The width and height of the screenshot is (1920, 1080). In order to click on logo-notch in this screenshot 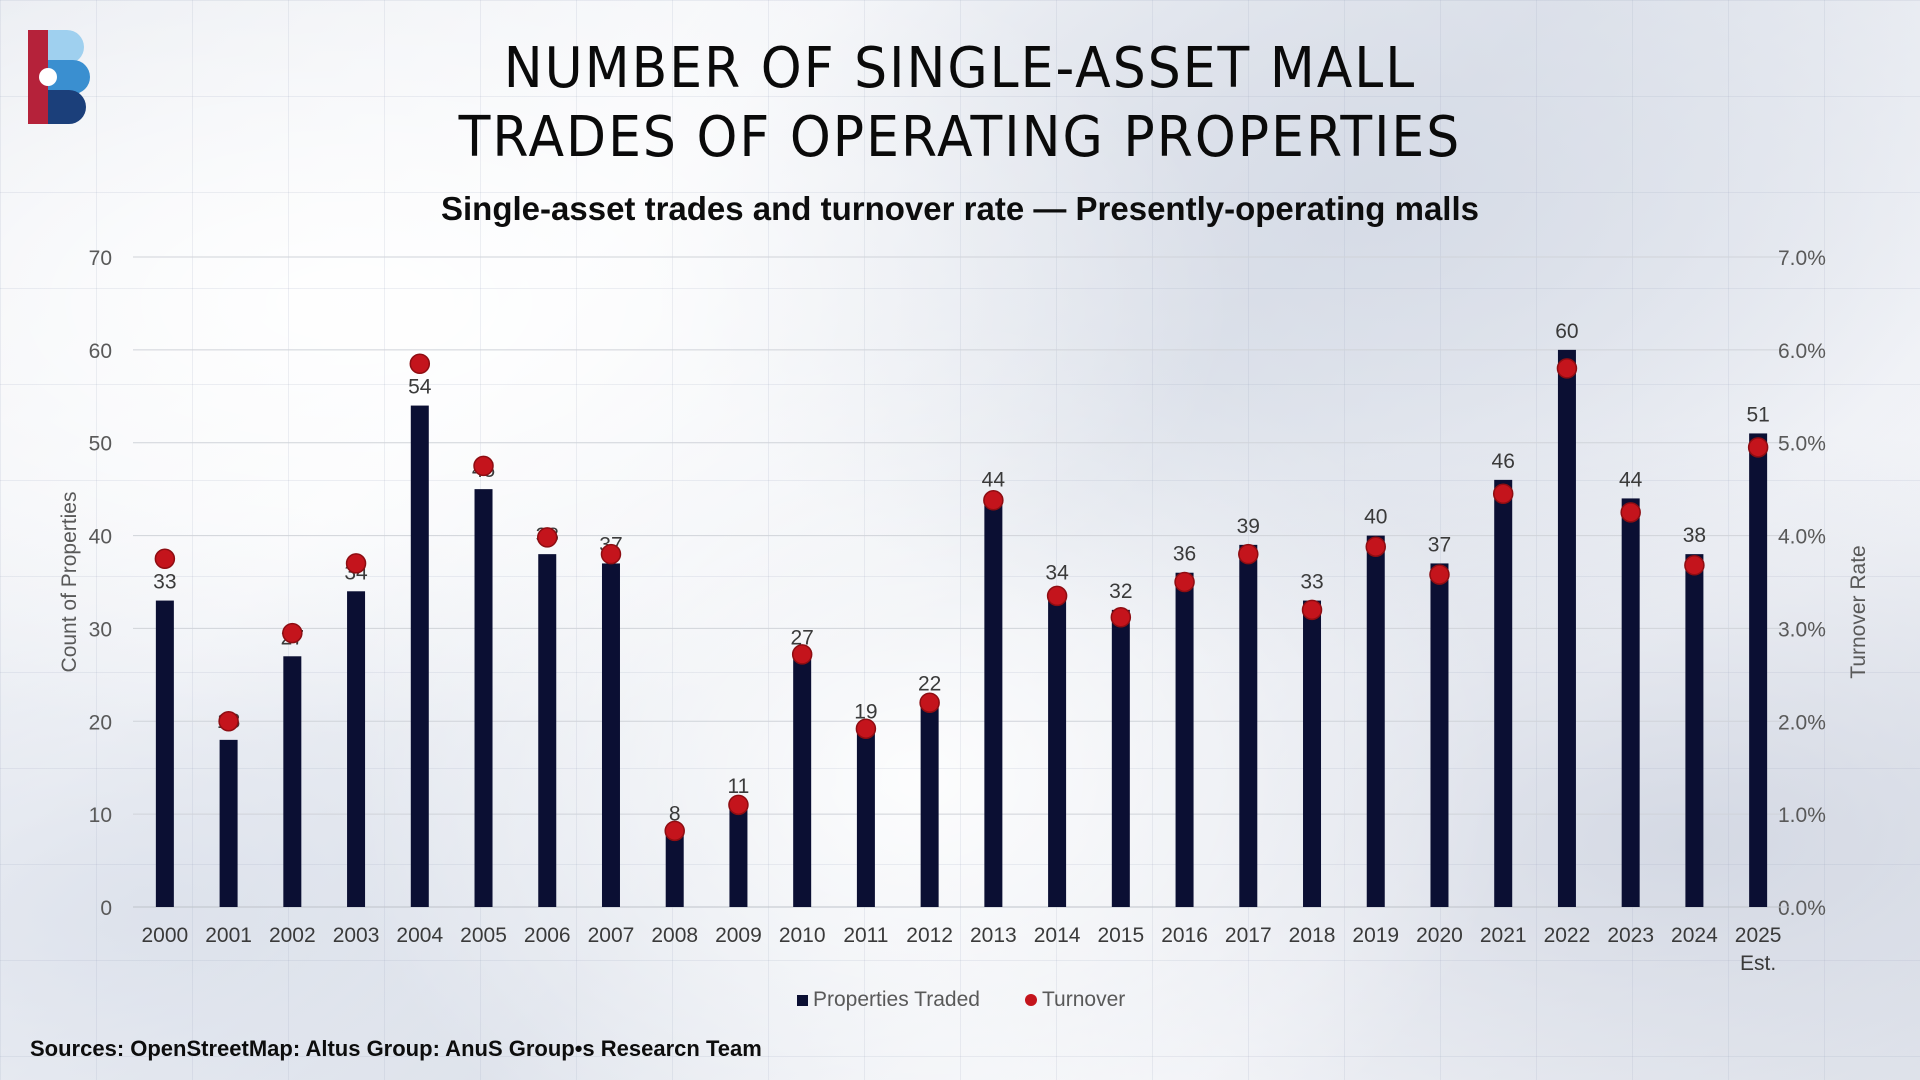, I will do `click(48, 77)`.